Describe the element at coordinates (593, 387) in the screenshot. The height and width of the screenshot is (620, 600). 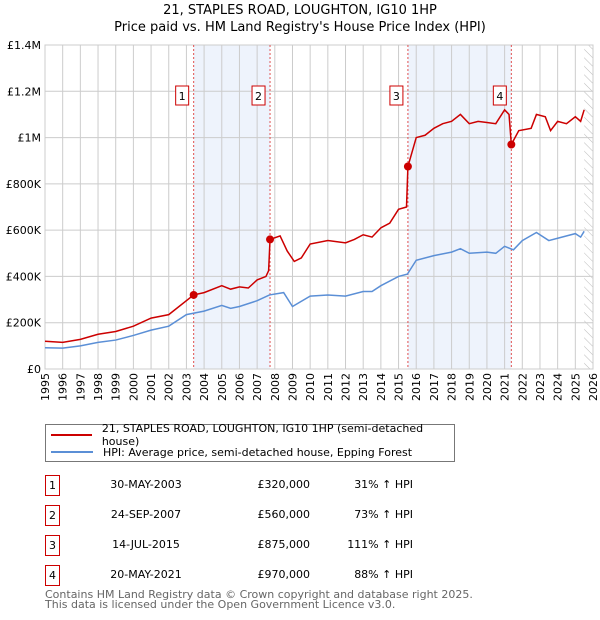
I see `x-tick-label: 2026` at that location.